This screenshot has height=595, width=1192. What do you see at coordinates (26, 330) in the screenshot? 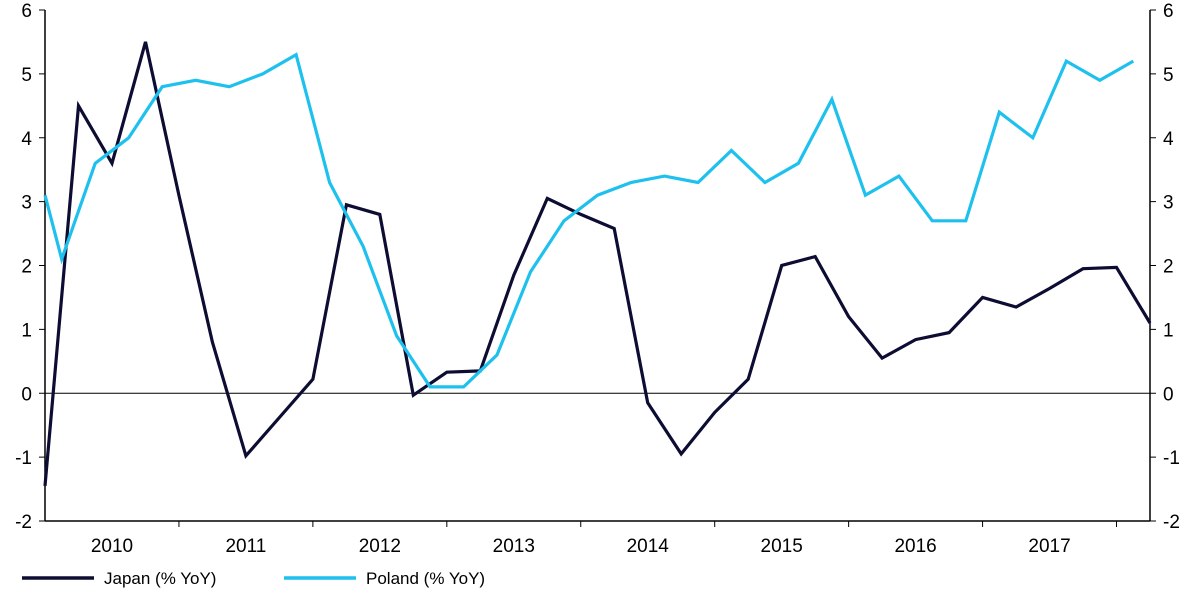
I see `left-y-tick-label: 1` at bounding box center [26, 330].